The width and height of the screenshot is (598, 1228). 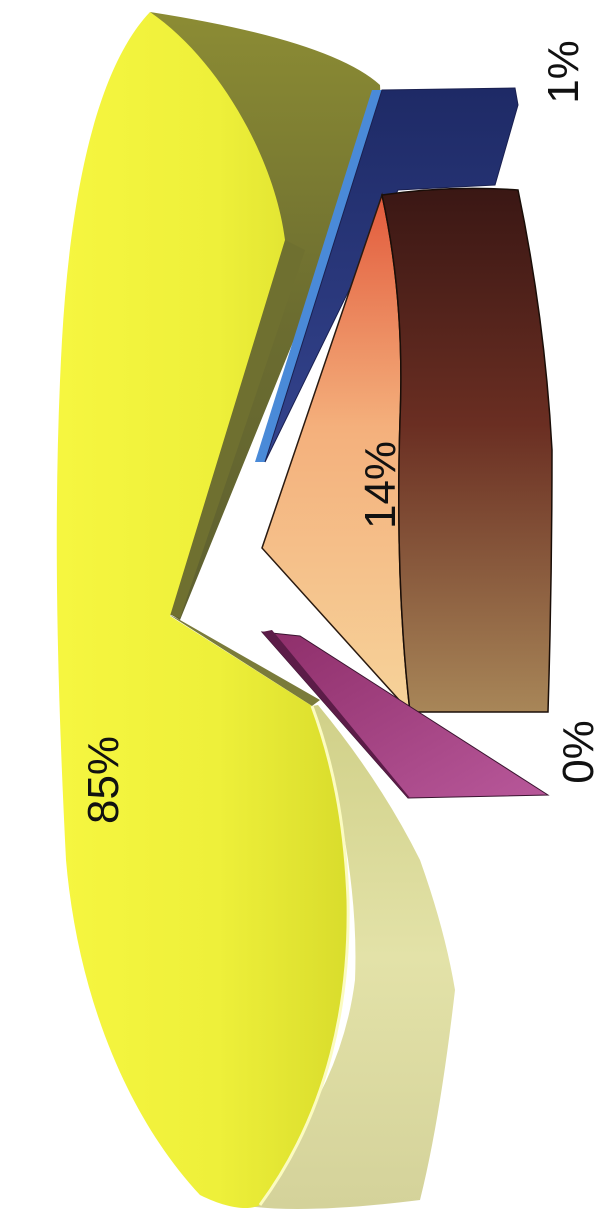 What do you see at coordinates (244, 660) in the screenshot?
I see `slice-85-notch-lower` at bounding box center [244, 660].